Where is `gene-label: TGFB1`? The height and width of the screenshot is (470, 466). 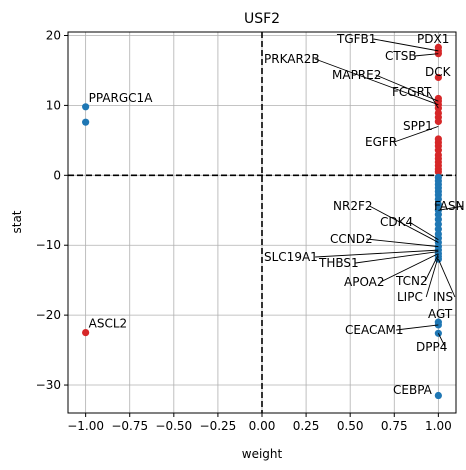
gene-label: TGFB1 is located at coordinates (356, 39).